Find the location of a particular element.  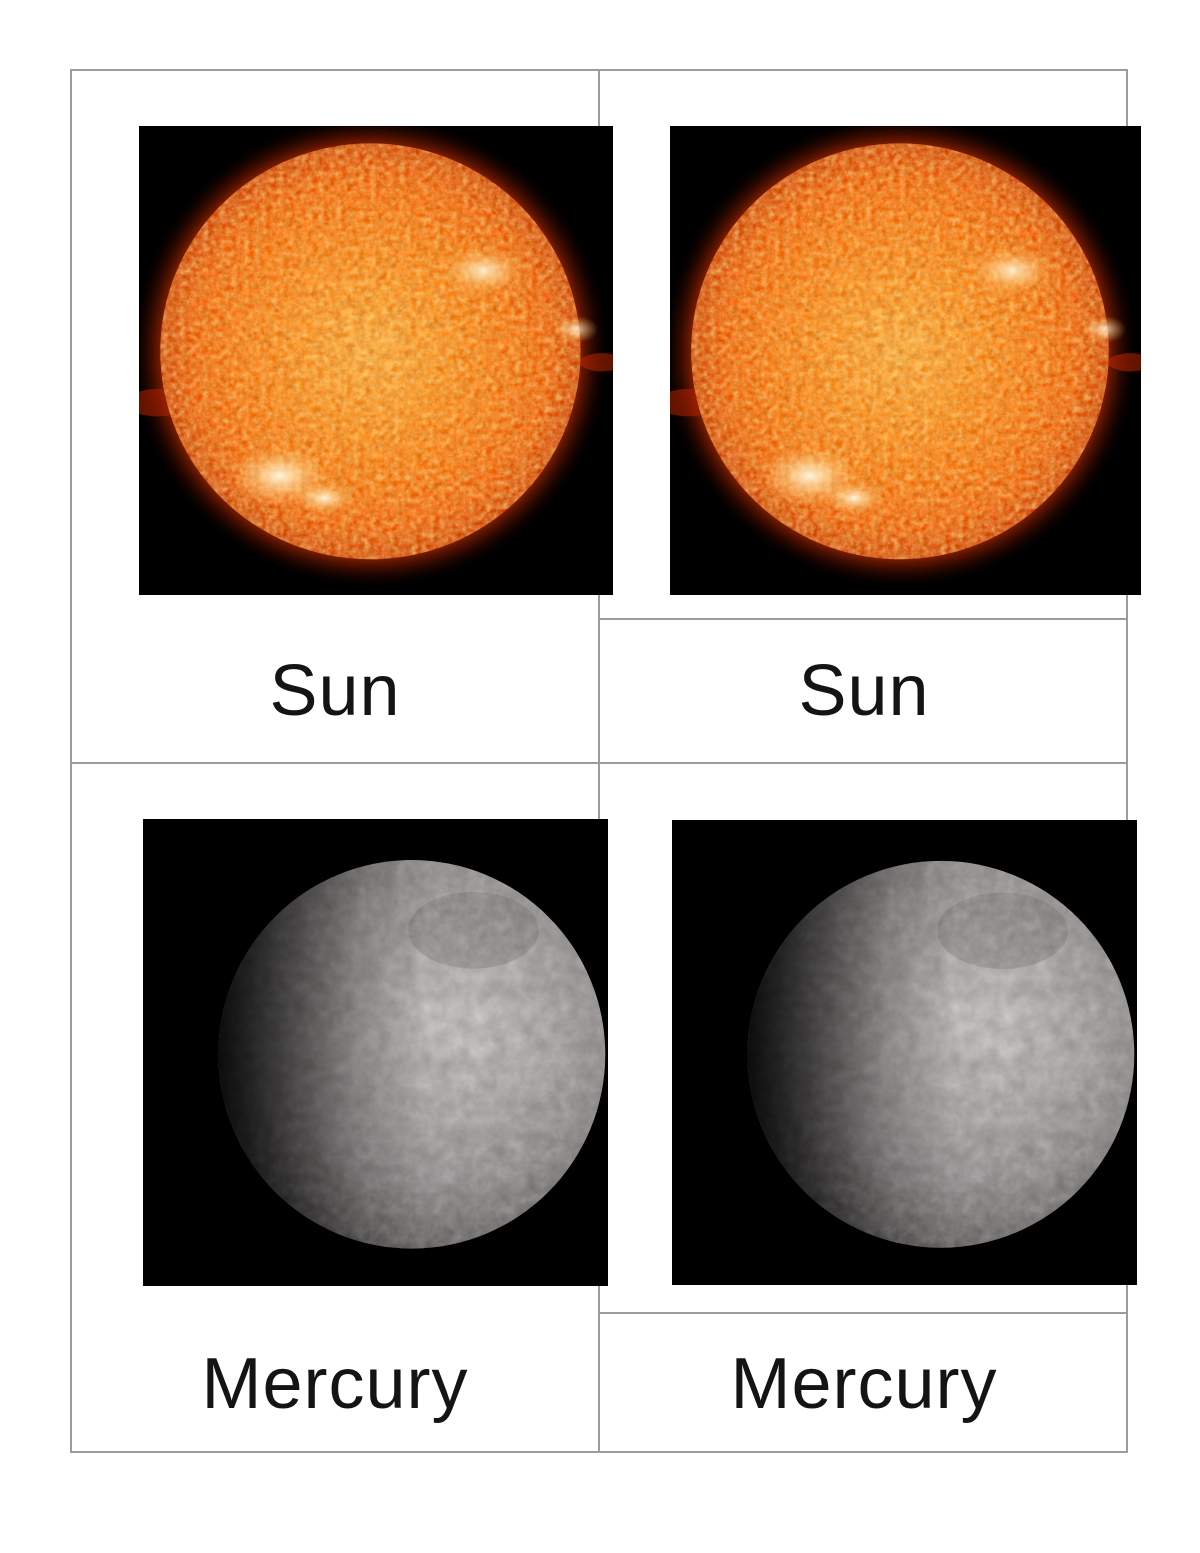

sun-photo-right is located at coordinates (905, 360).